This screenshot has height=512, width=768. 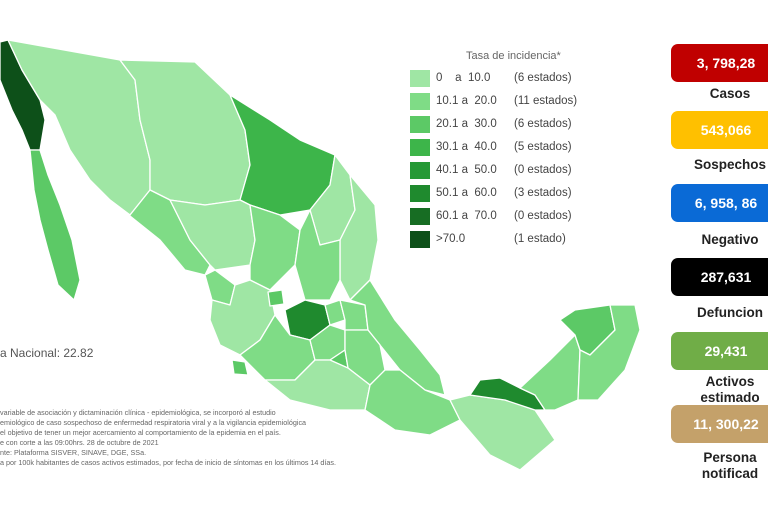 I want to click on legend-item: 60.1 a 70.0 (0 estados), so click(x=523, y=217).